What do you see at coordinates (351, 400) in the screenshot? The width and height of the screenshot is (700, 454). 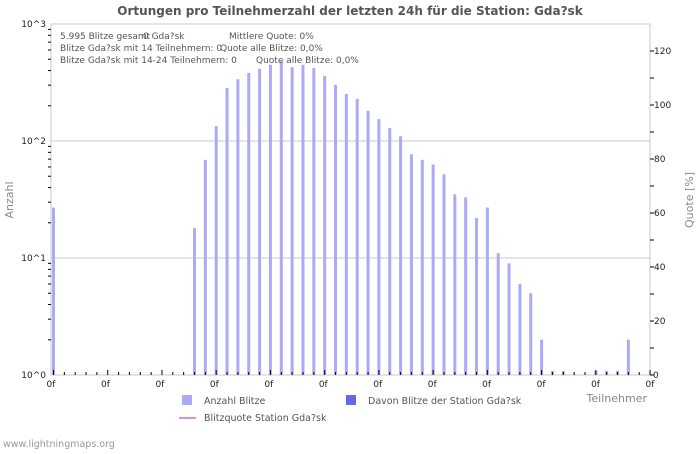 I see `legend-swatch-station` at bounding box center [351, 400].